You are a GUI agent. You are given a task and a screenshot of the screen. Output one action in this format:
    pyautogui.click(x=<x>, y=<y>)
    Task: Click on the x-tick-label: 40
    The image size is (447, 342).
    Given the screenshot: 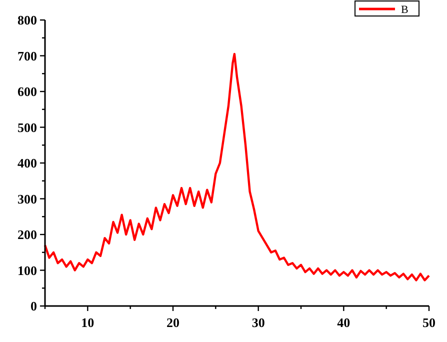 What is the action you would take?
    pyautogui.click(x=343, y=322)
    